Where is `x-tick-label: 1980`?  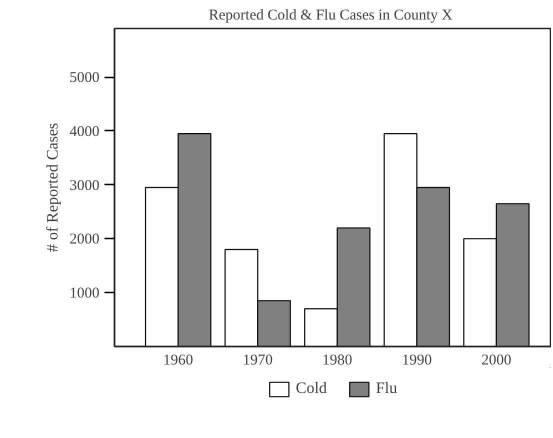
x-tick-label: 1980 is located at coordinates (337, 360).